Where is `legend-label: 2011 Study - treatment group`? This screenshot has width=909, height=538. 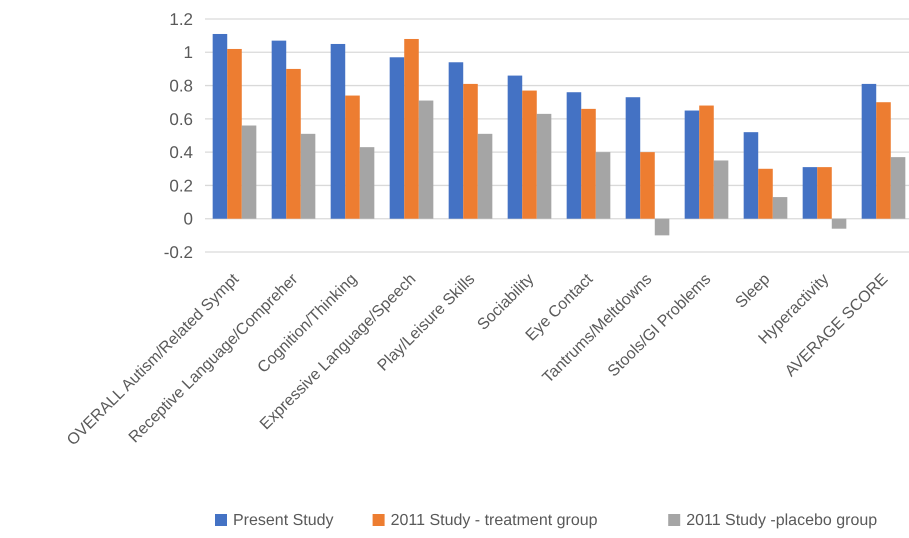
legend-label: 2011 Study - treatment group is located at coordinates (494, 520).